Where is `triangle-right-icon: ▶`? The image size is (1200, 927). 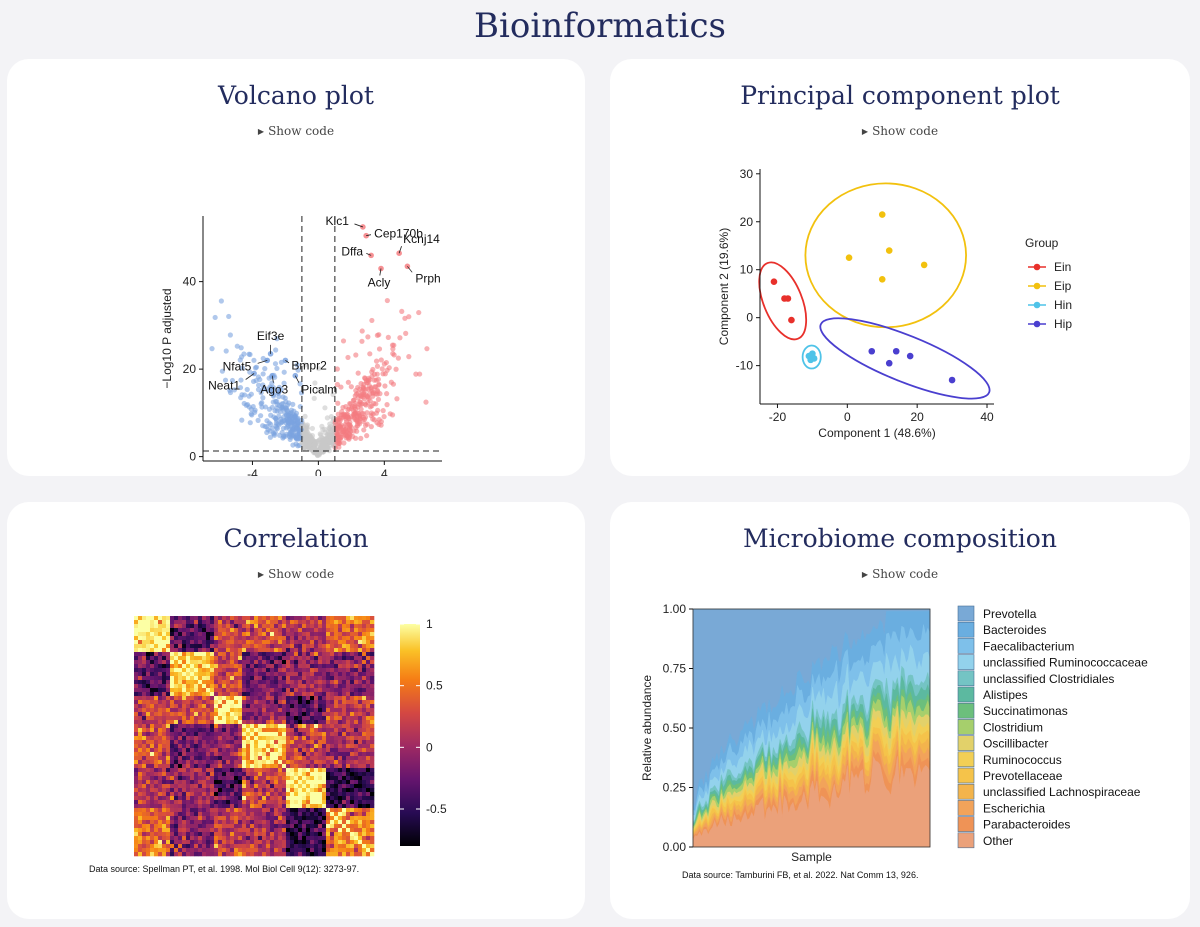
triangle-right-icon: ▶ is located at coordinates (261, 131).